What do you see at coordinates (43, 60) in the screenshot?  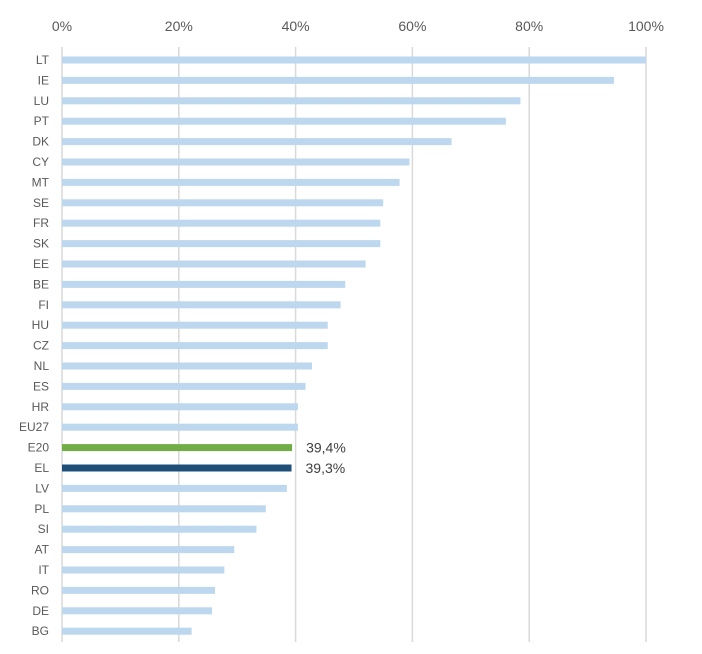 I see `category-label-lt: LT` at bounding box center [43, 60].